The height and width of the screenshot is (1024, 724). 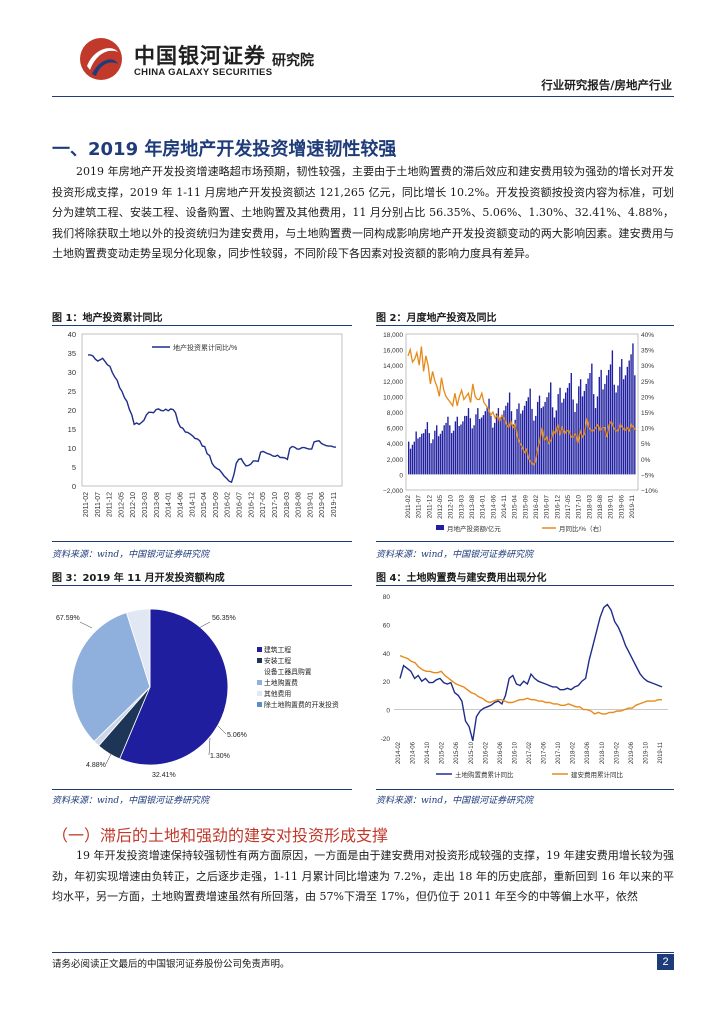 I want to click on institute-name: 研究院, so click(x=293, y=61).